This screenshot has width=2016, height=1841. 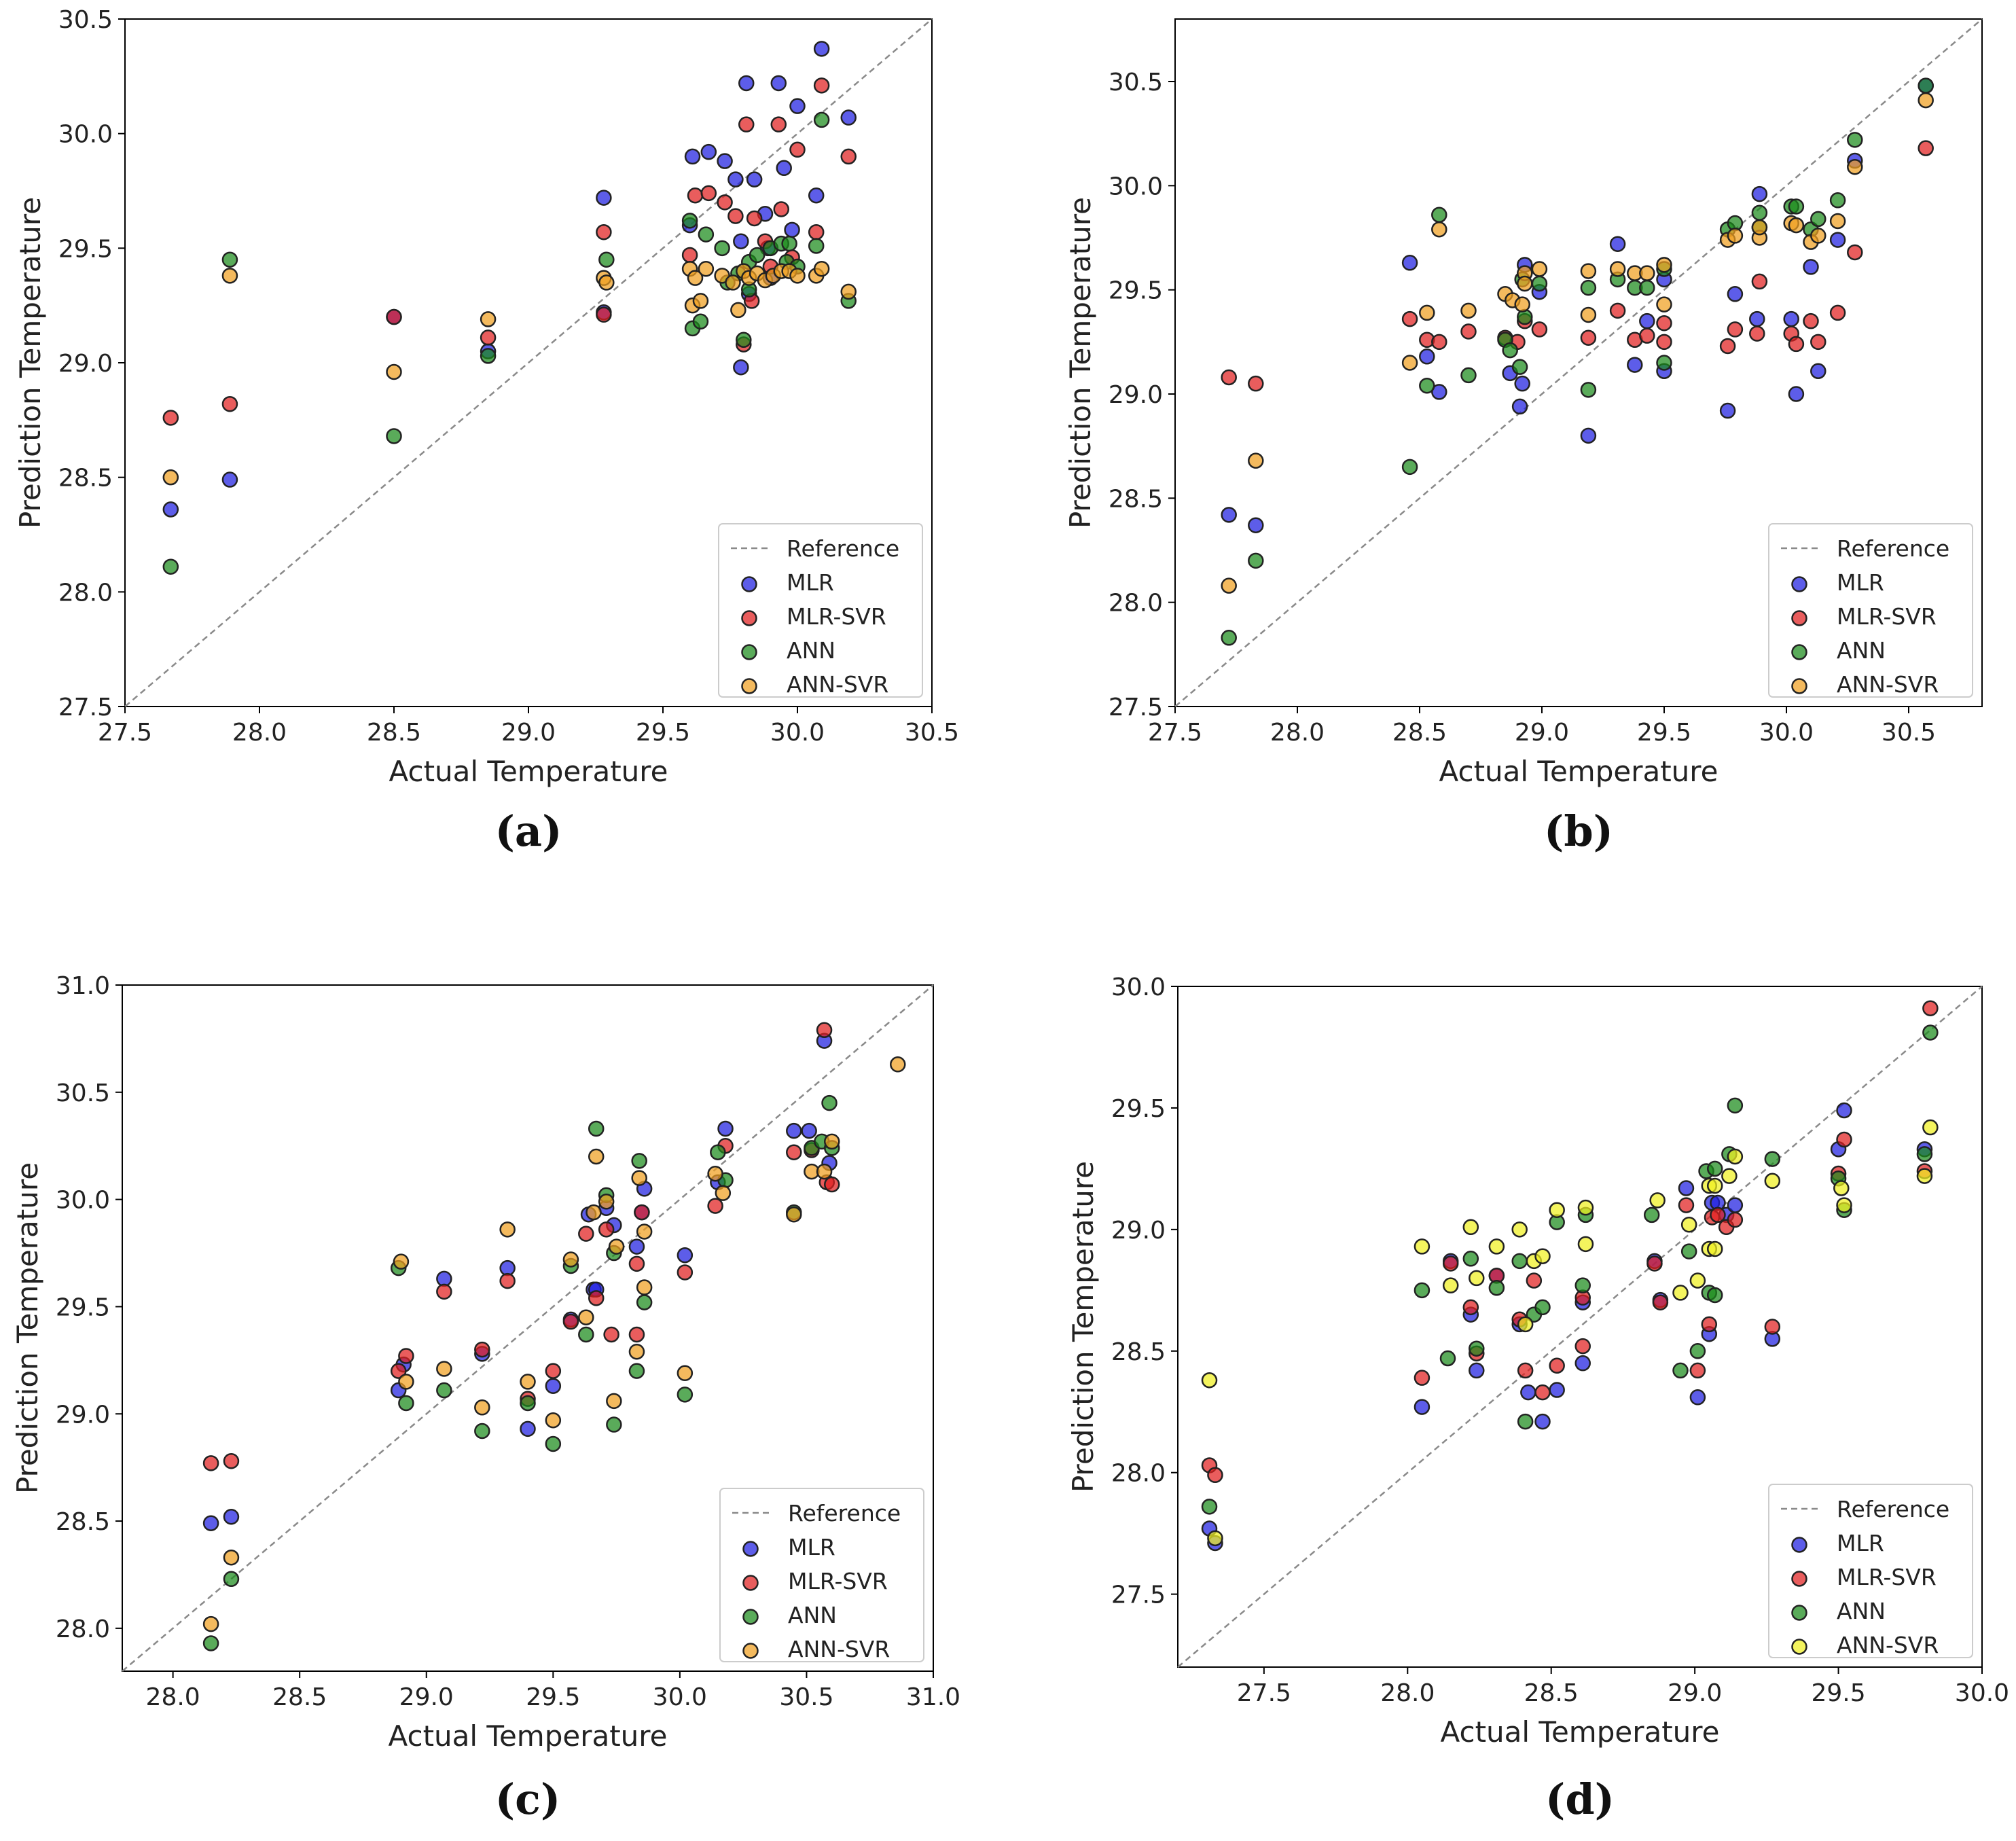 I want to click on legend-box, so click(x=1870, y=610).